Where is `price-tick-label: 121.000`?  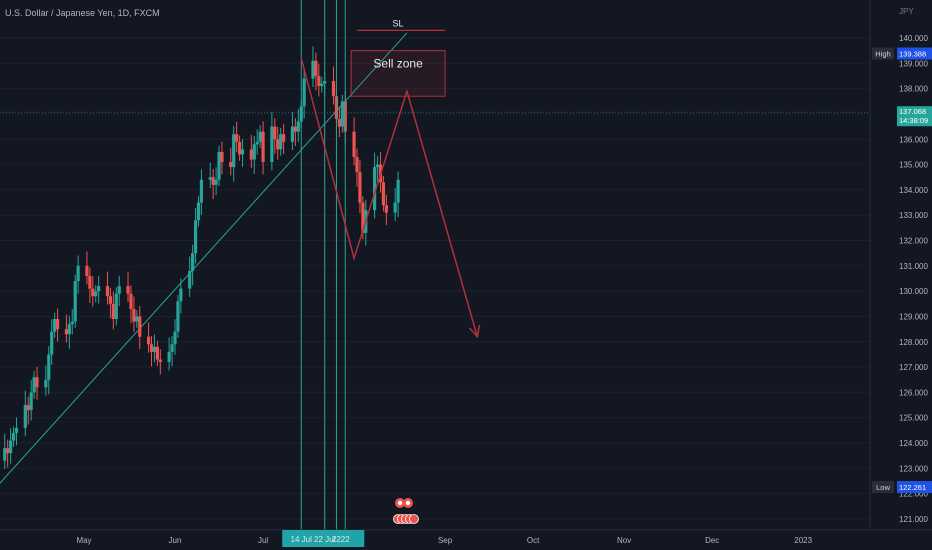 price-tick-label: 121.000 is located at coordinates (913, 519).